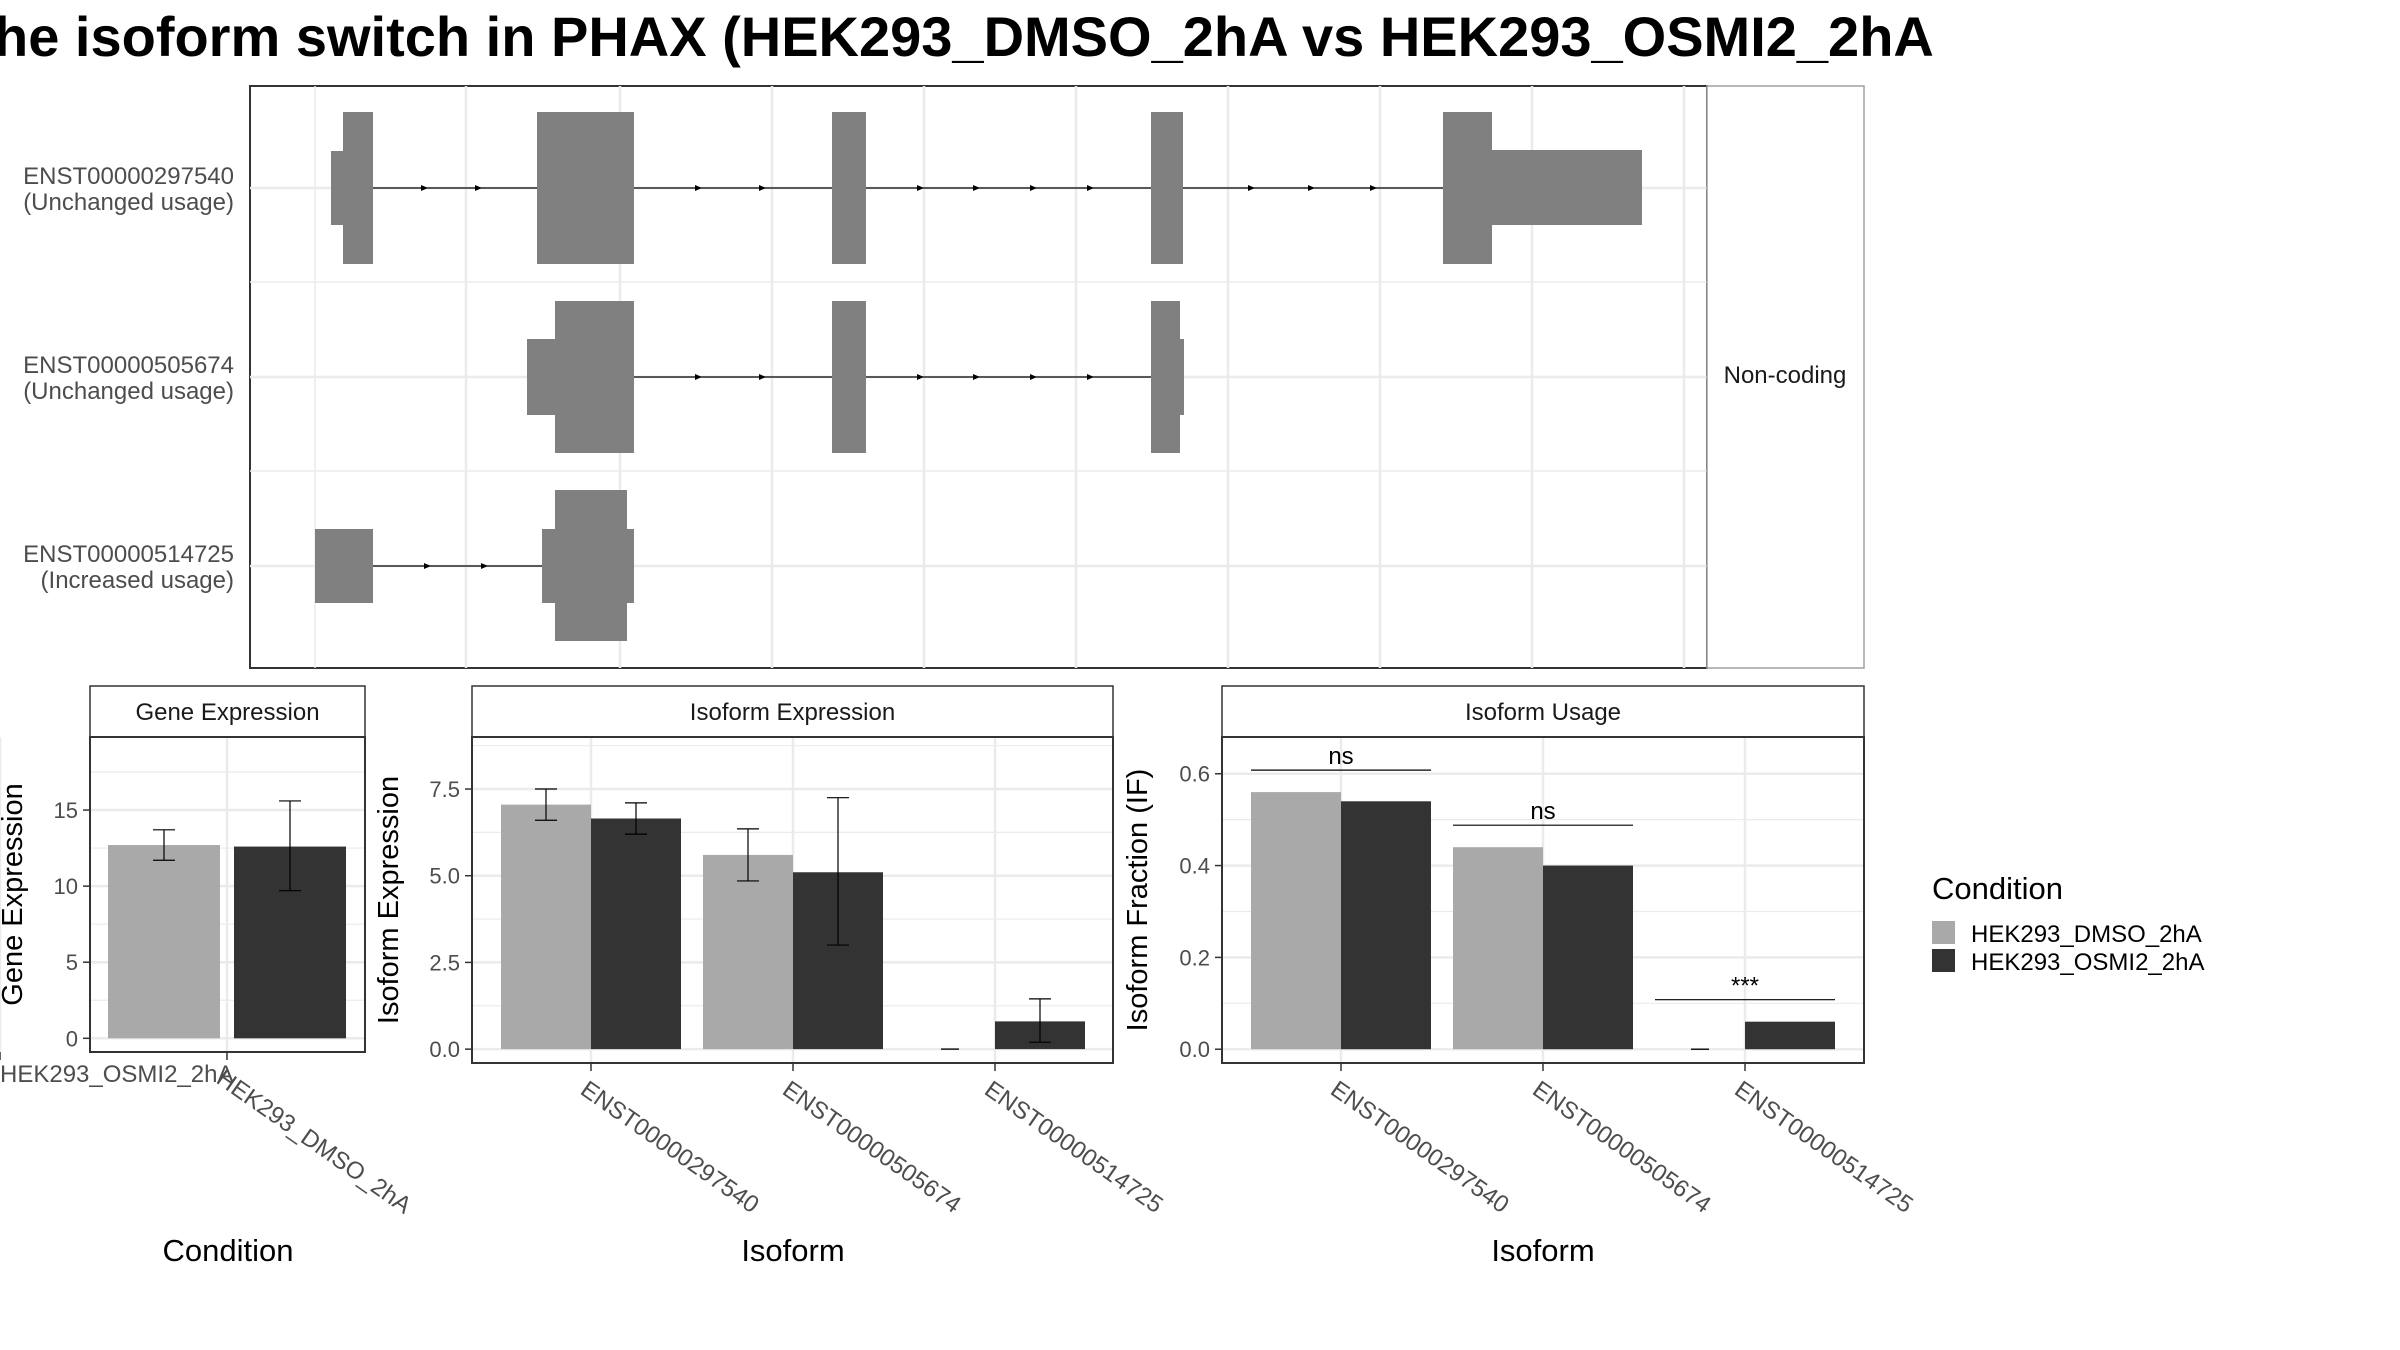 This screenshot has width=2400, height=1350. I want to click on facet-strip-non-coding, so click(1785, 377).